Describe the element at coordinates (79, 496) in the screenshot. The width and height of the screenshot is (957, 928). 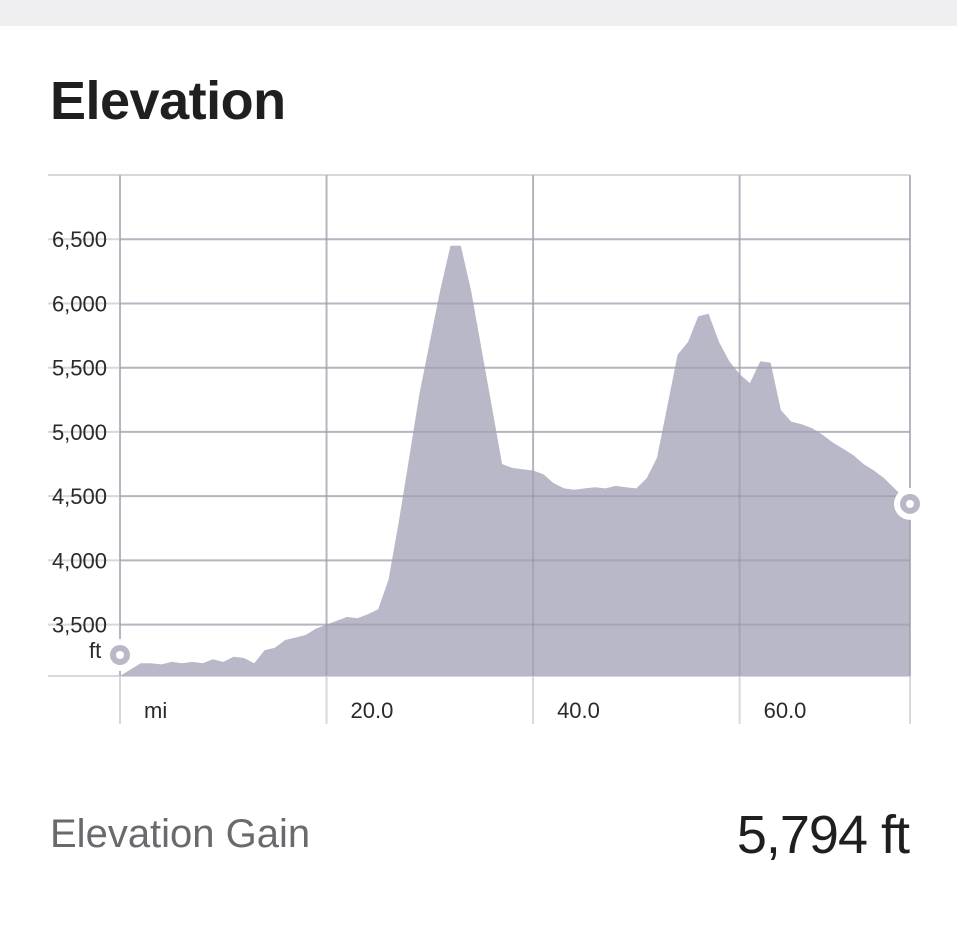
I see `y-tick-label: 4,500` at that location.